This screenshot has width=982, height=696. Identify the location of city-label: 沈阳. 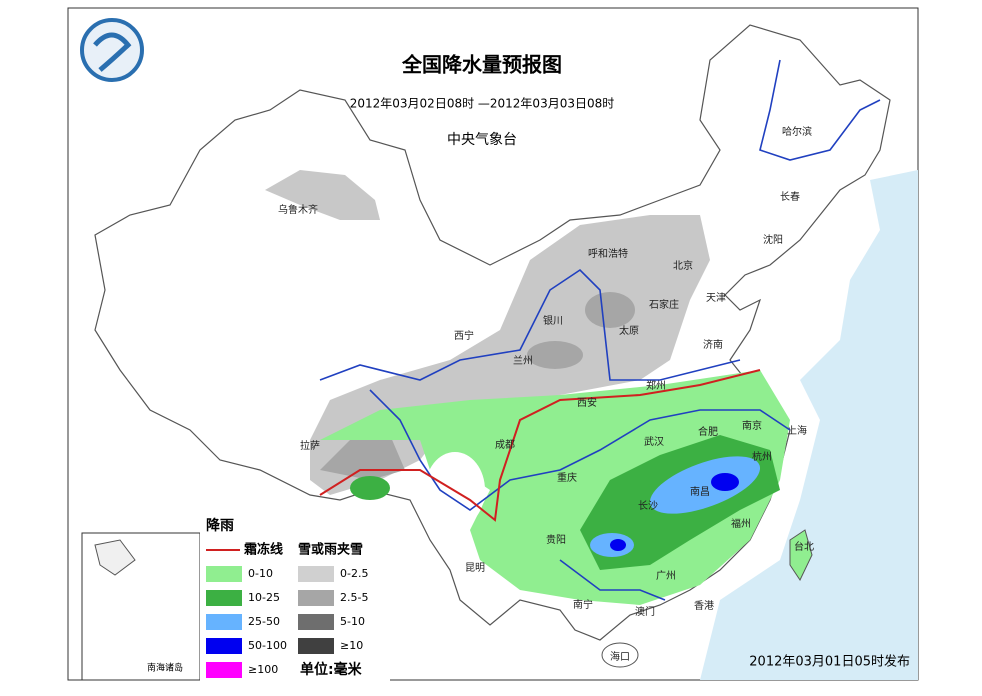
(773, 239).